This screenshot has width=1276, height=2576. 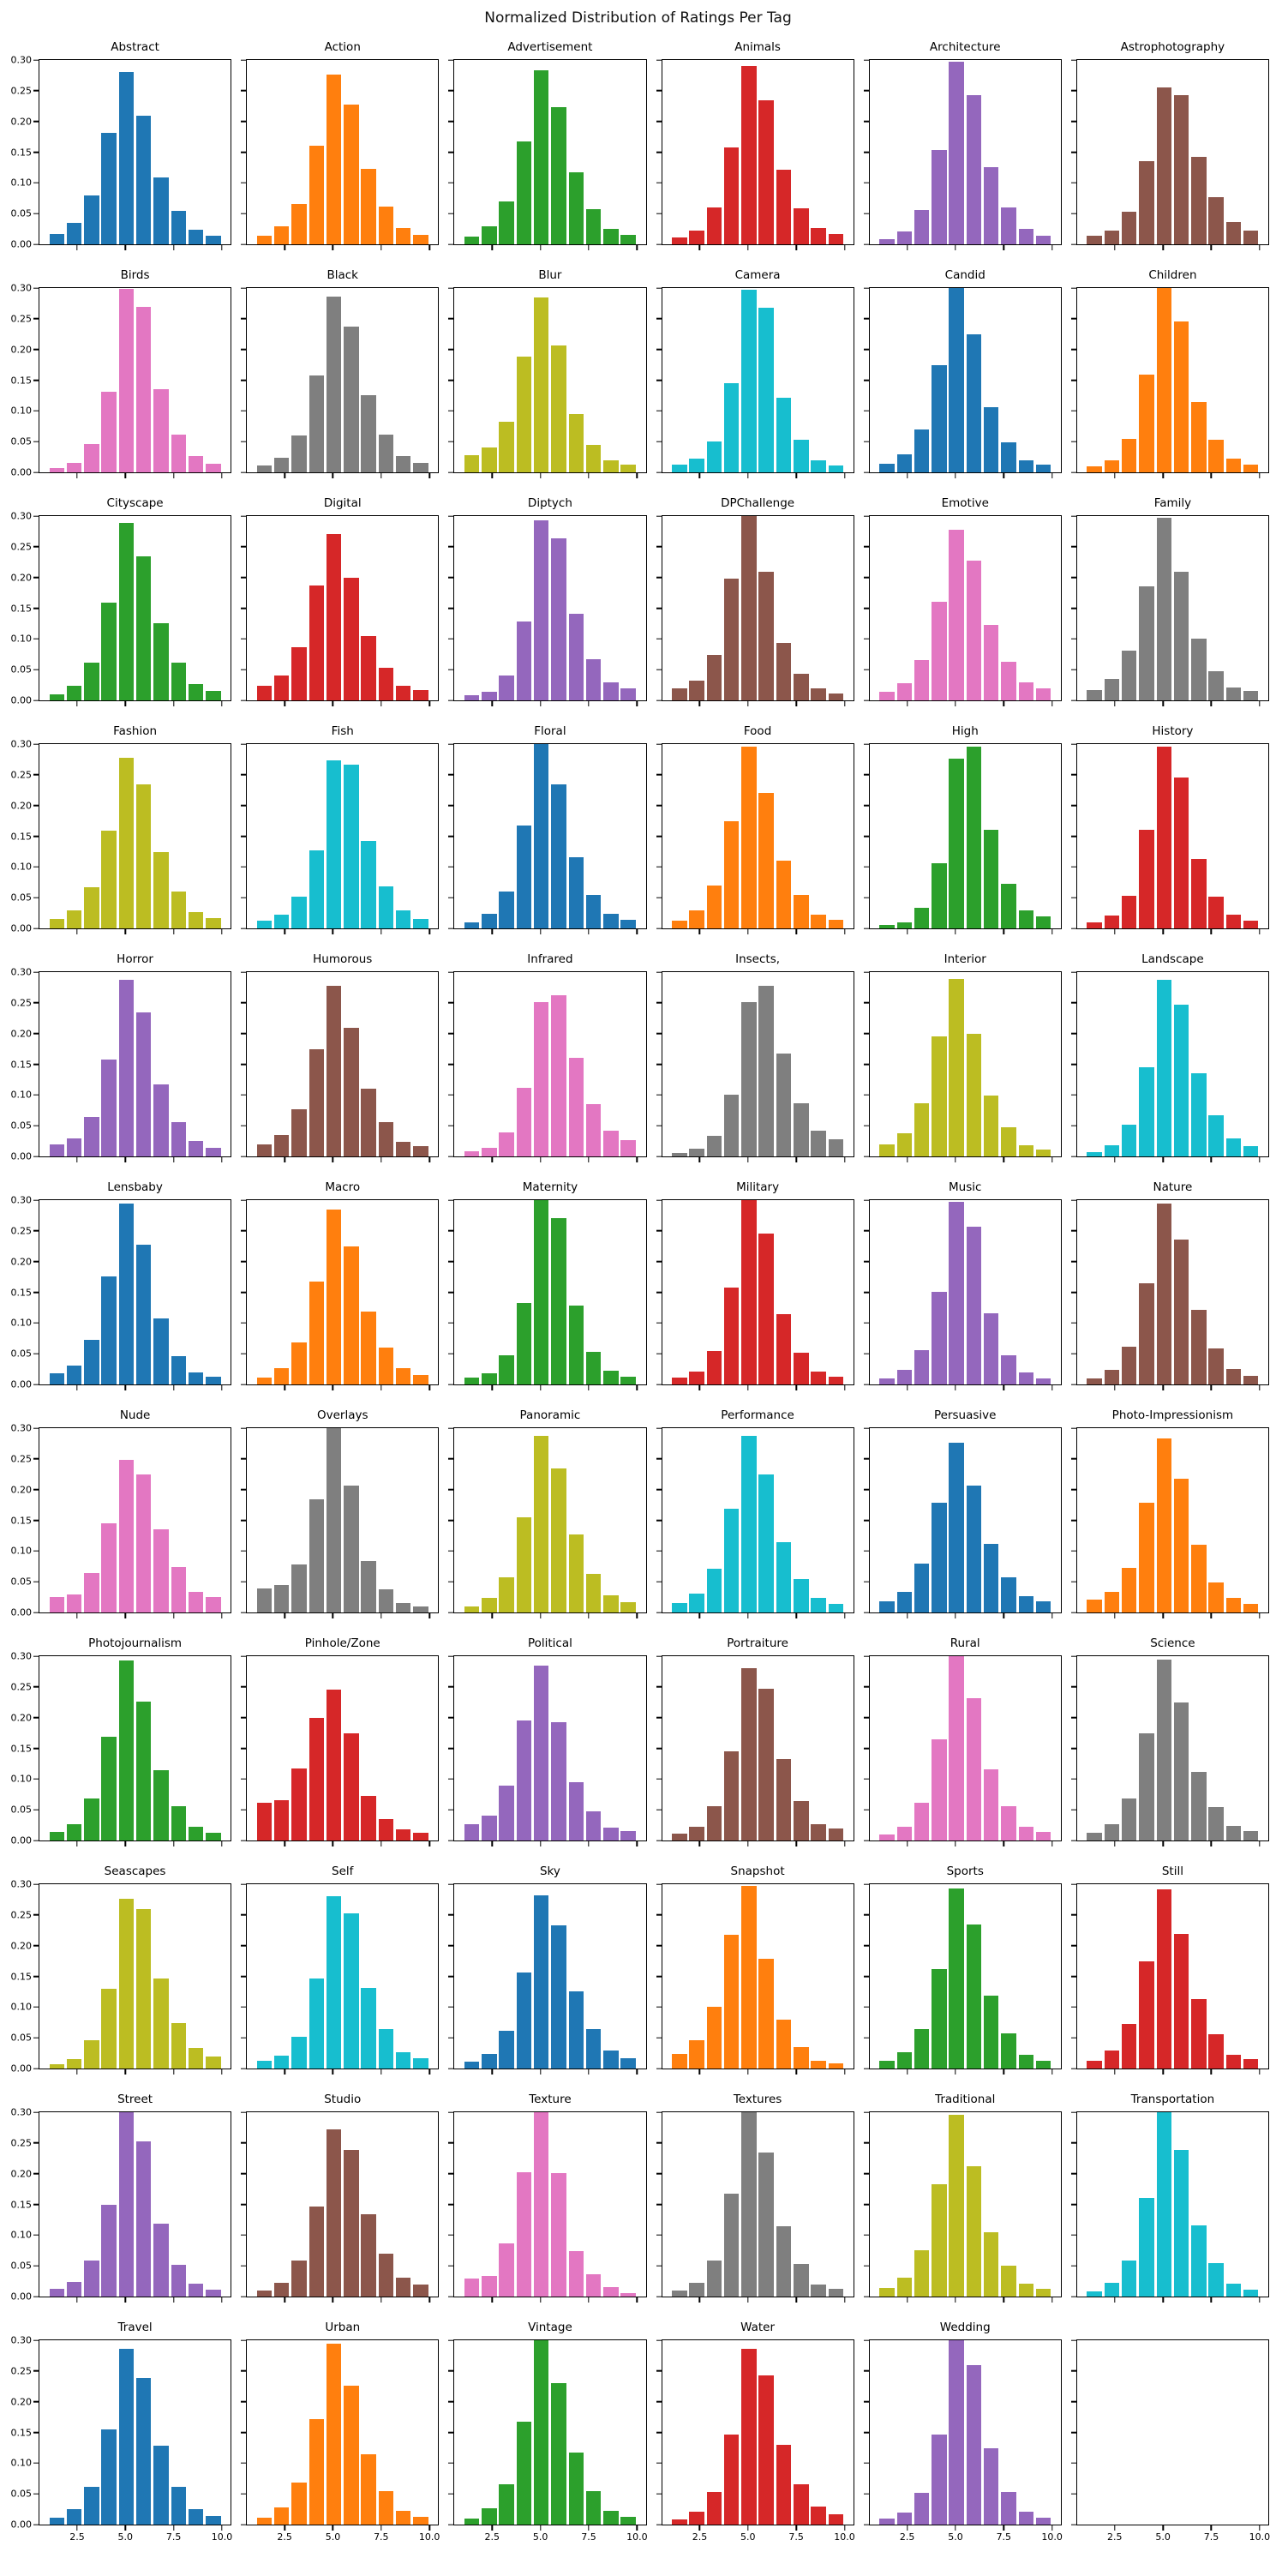 I want to click on subplot-title: Self, so click(x=343, y=1871).